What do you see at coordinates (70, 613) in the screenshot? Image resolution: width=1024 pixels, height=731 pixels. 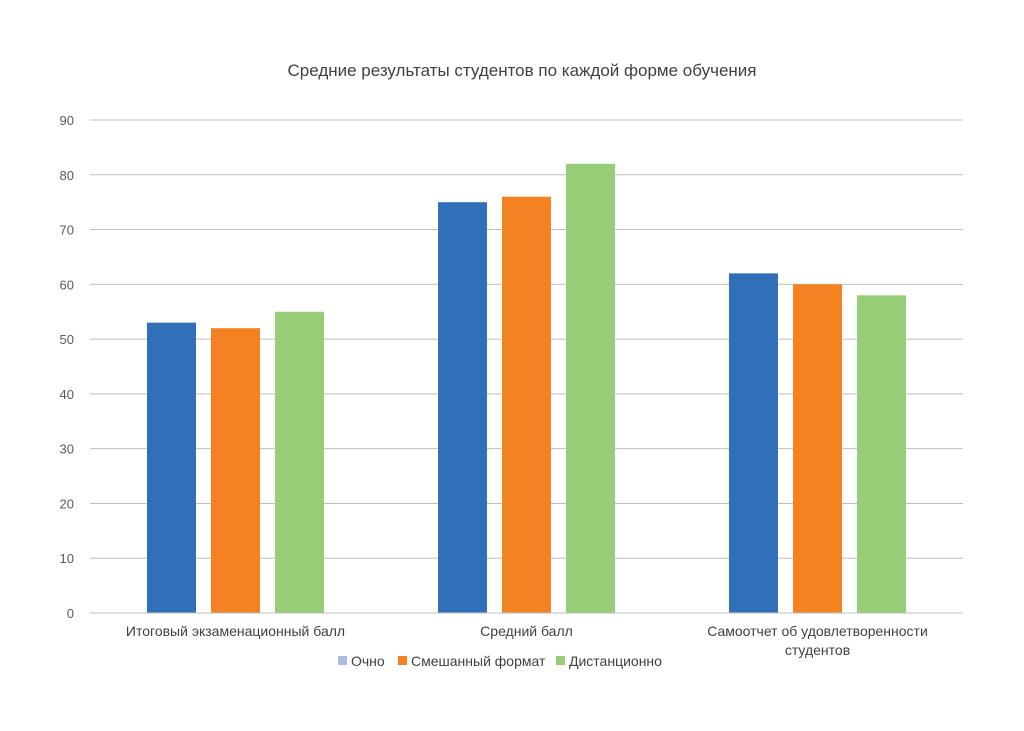 I see `y-tick-label: 0` at bounding box center [70, 613].